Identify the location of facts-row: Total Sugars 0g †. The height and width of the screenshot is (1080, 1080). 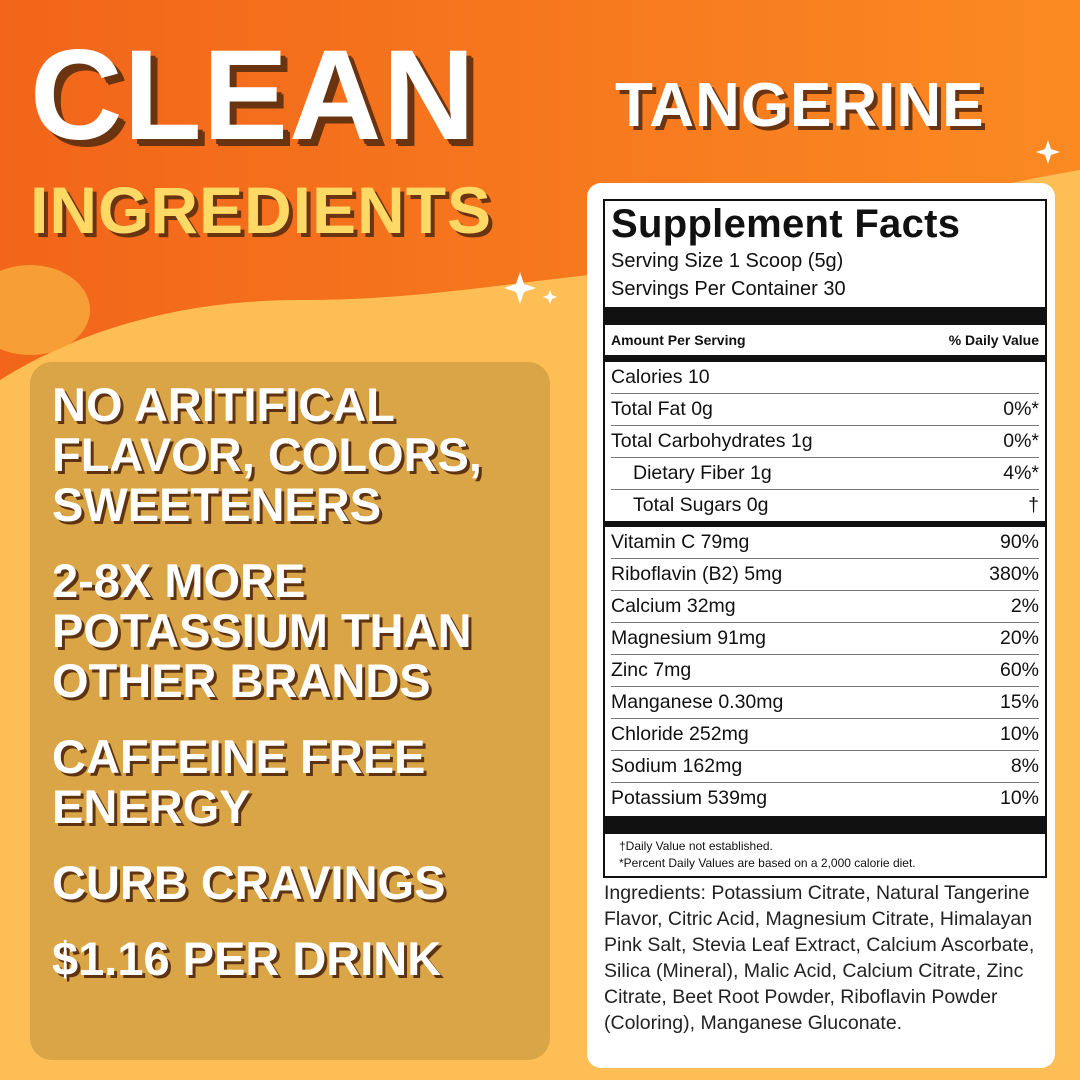
(825, 505).